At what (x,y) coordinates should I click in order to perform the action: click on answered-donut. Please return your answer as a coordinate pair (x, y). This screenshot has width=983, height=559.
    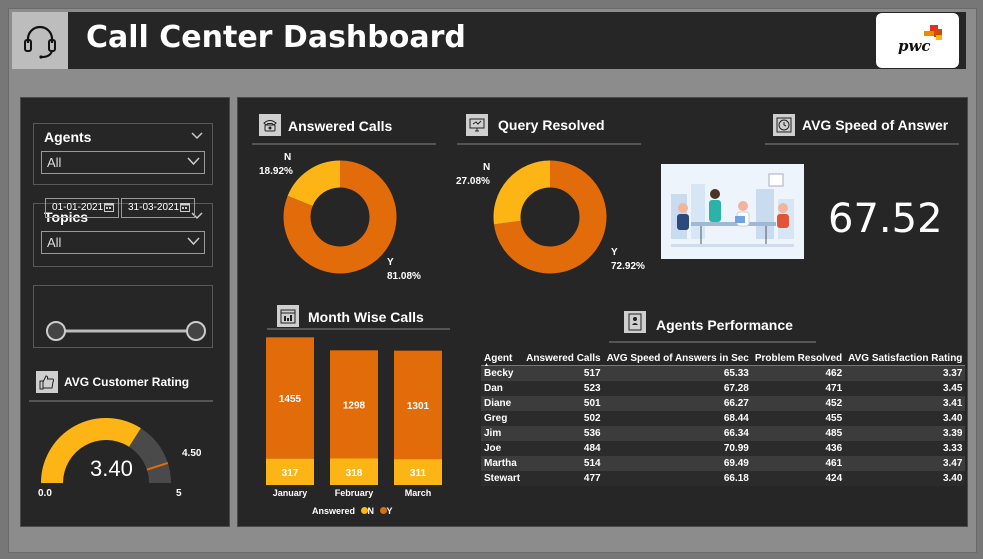
    Looking at the image, I should click on (340, 217).